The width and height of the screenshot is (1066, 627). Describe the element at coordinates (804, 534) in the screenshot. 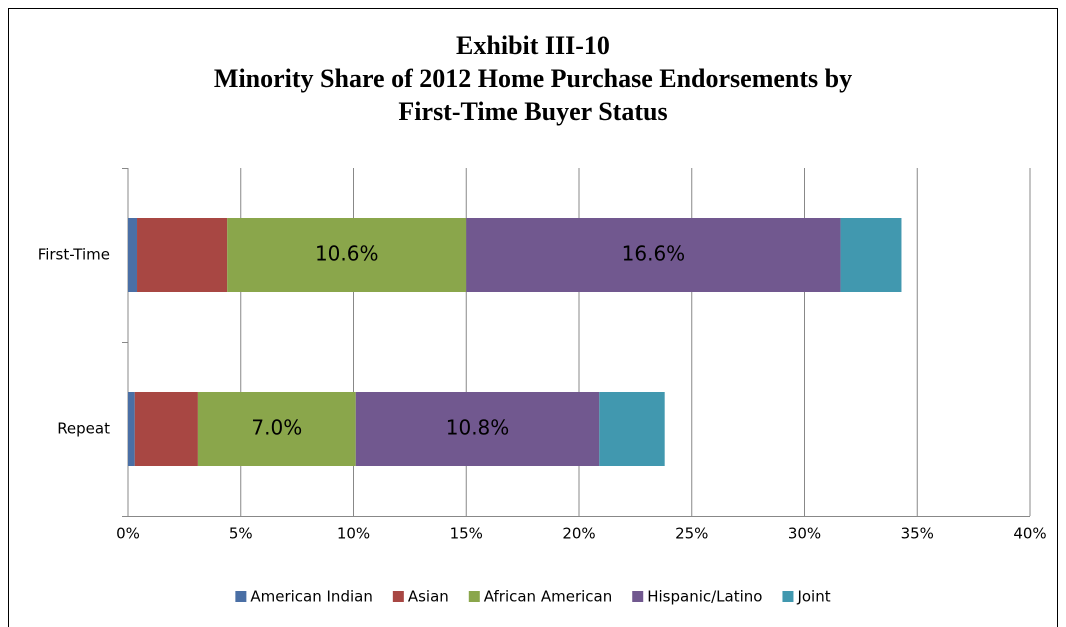

I see `x-tick-label: 30%` at that location.